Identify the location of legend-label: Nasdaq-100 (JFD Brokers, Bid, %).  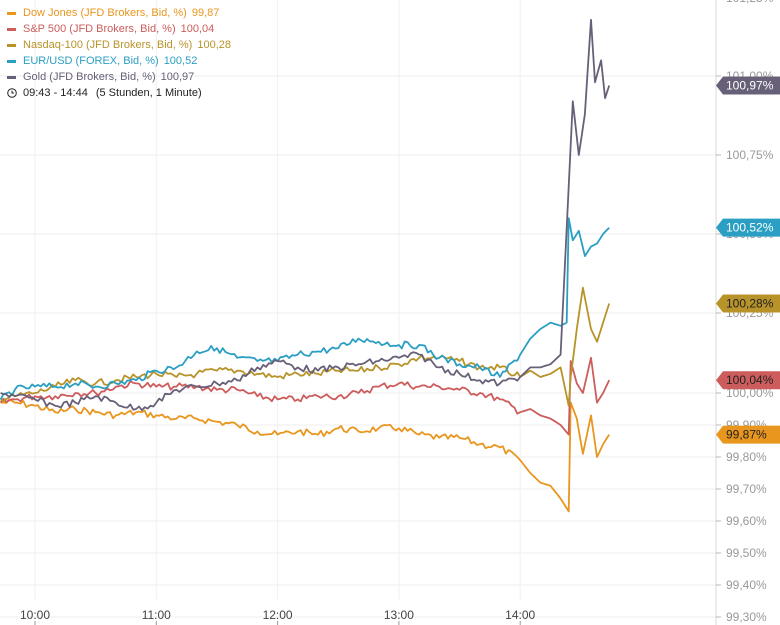
(108, 45).